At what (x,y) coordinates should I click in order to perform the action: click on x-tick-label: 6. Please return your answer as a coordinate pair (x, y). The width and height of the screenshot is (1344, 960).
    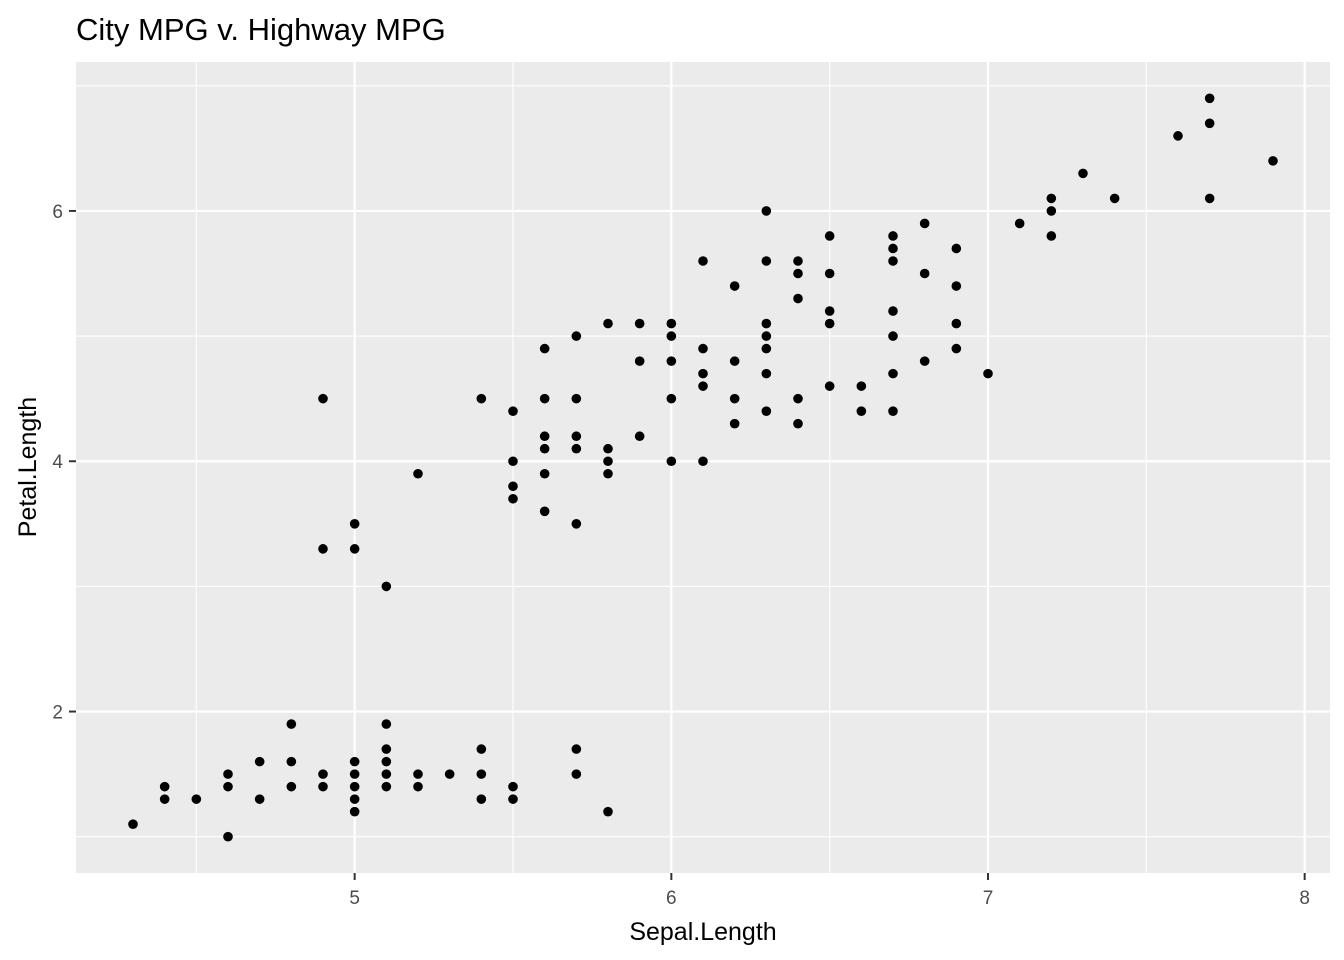
    Looking at the image, I should click on (671, 898).